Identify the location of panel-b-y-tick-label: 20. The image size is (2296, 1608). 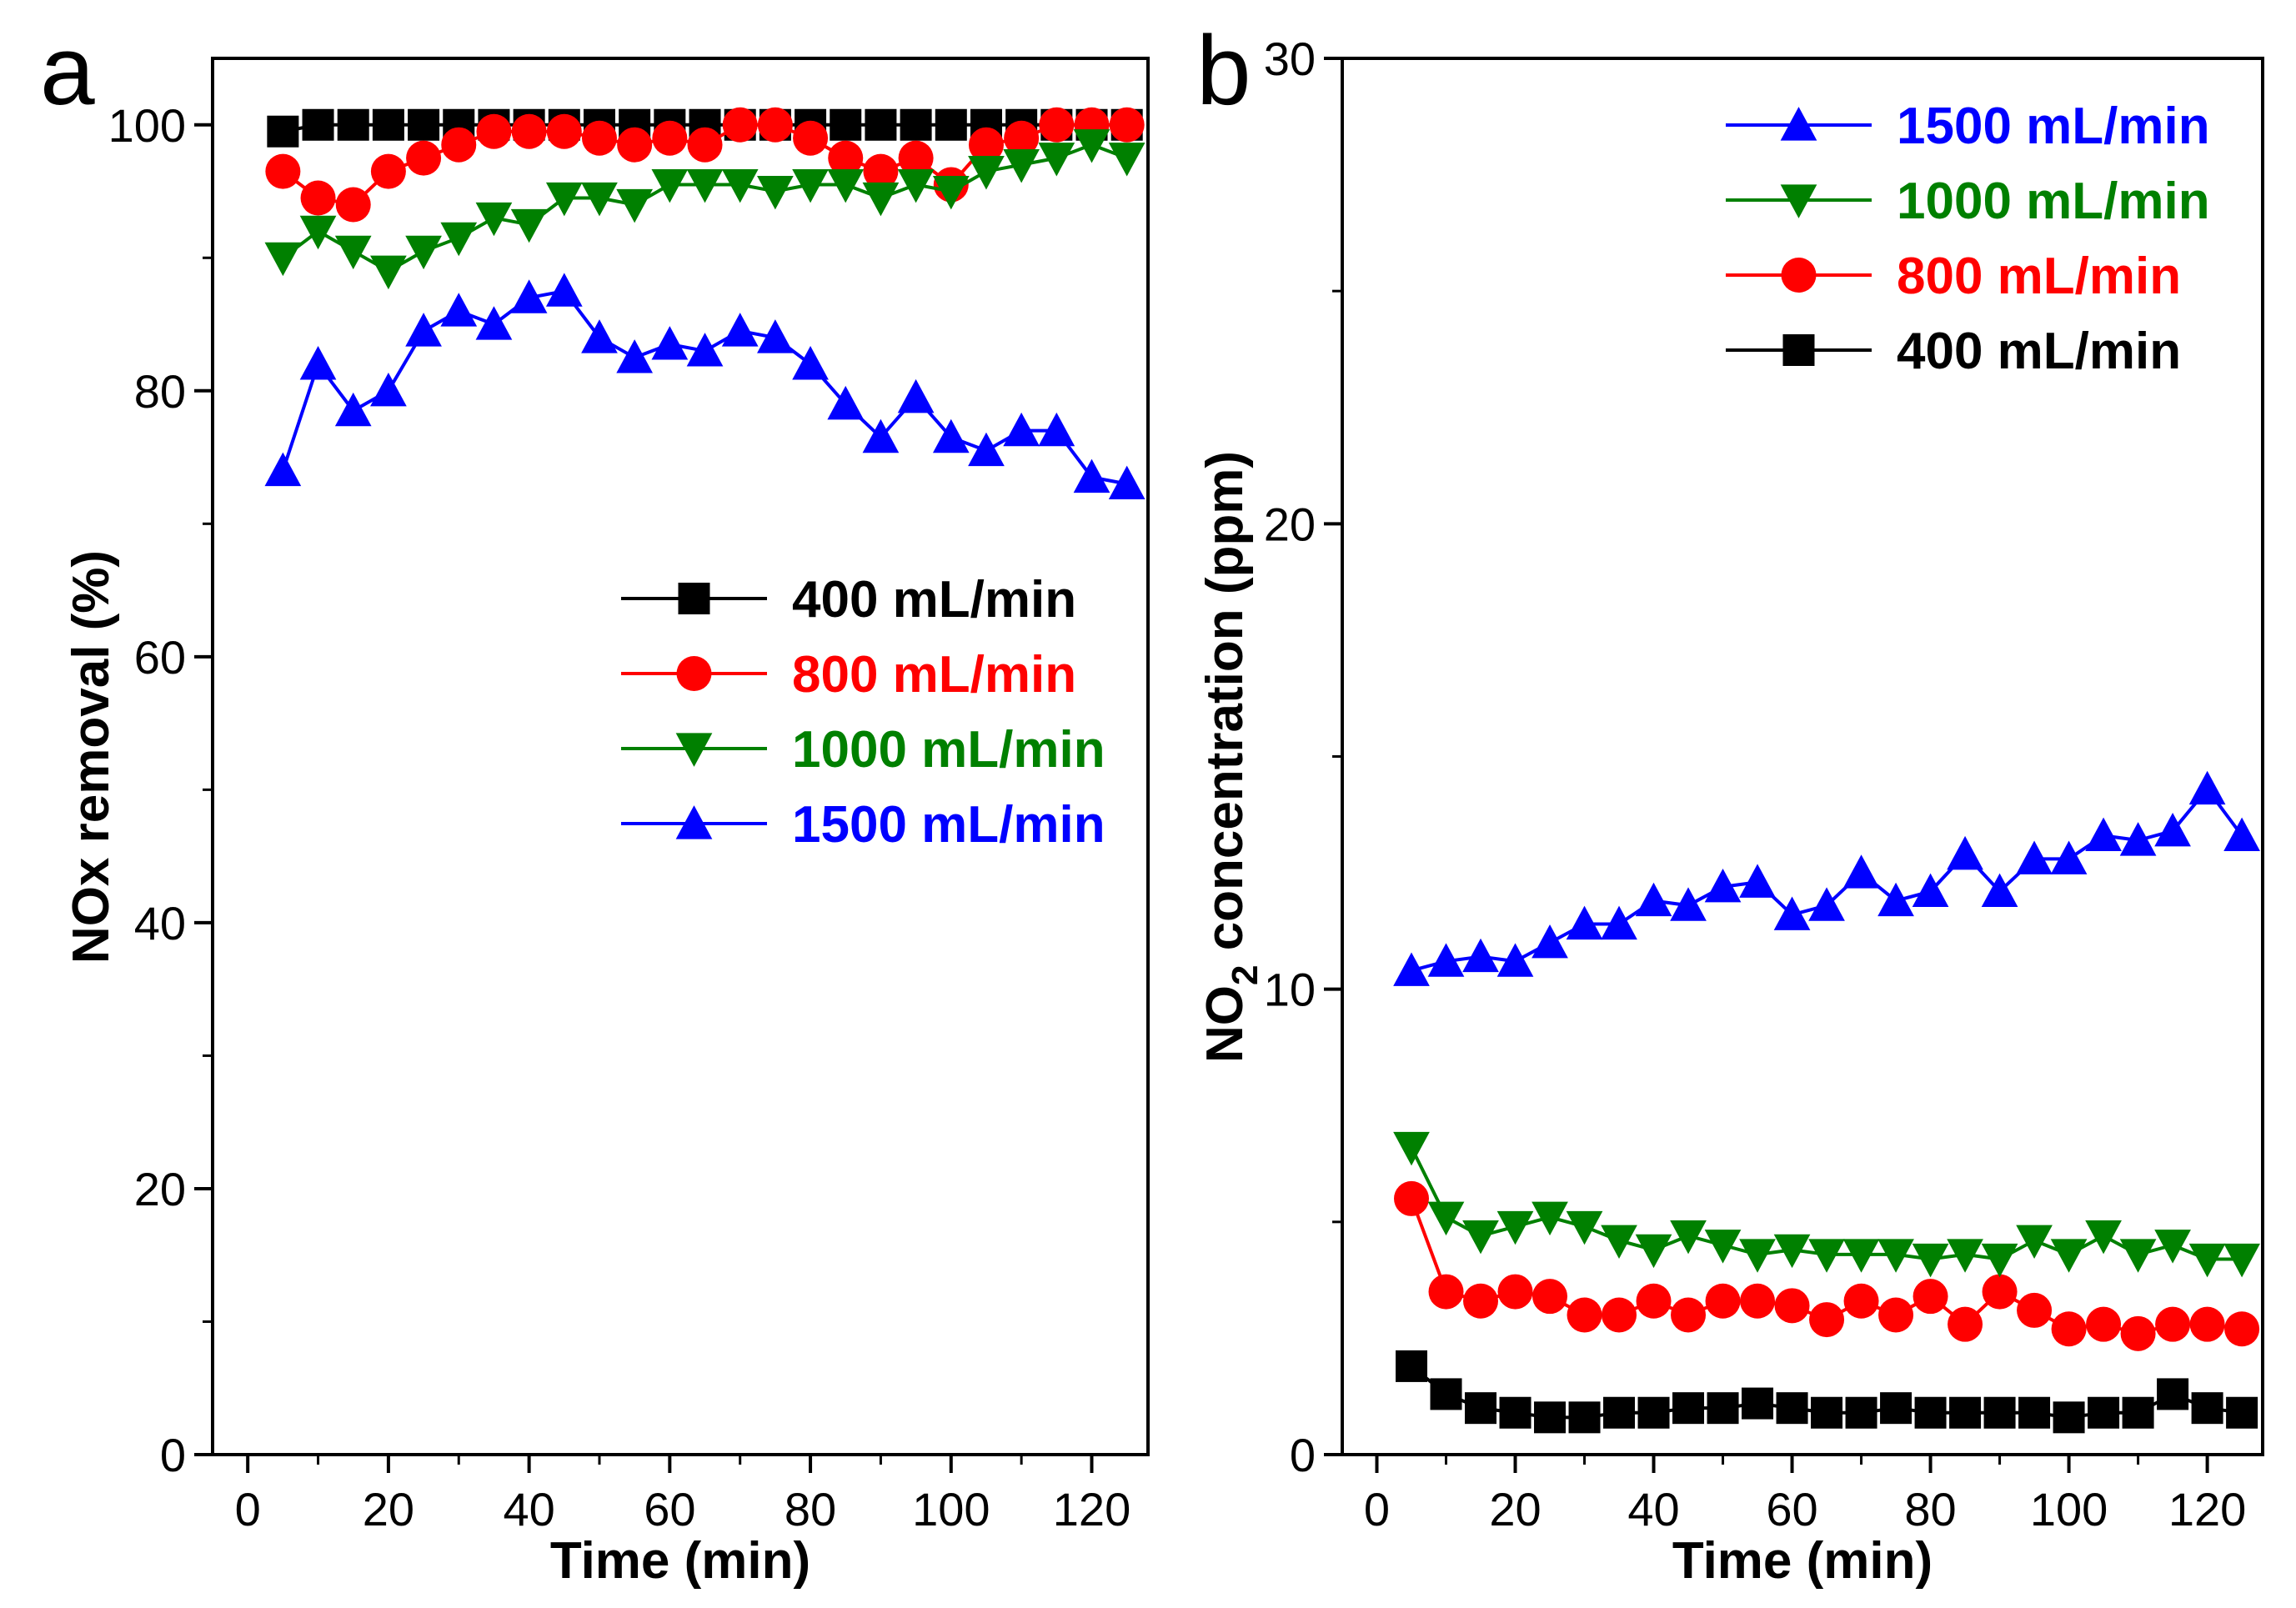
(1290, 524).